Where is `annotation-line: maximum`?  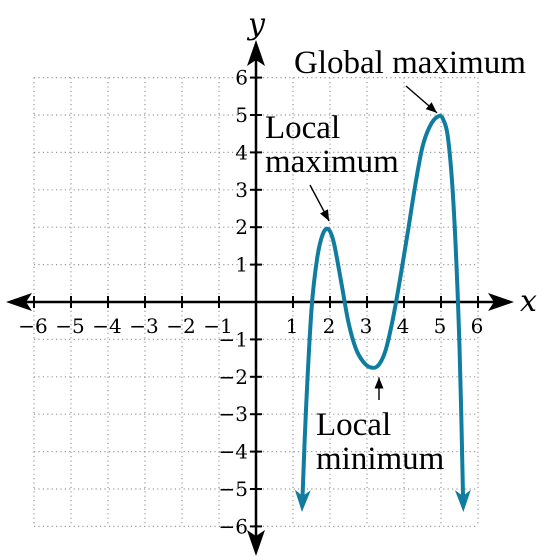
annotation-line: maximum is located at coordinates (332, 162).